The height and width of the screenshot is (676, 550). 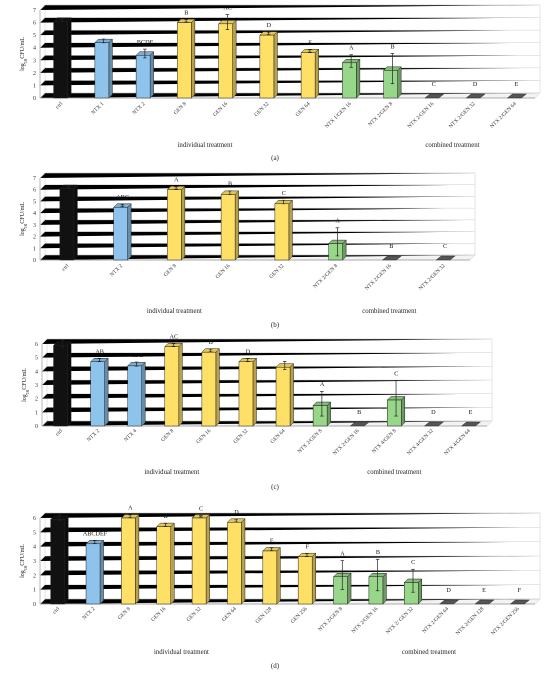 What do you see at coordinates (34, 533) in the screenshot?
I see `y-tick-label: 5` at bounding box center [34, 533].